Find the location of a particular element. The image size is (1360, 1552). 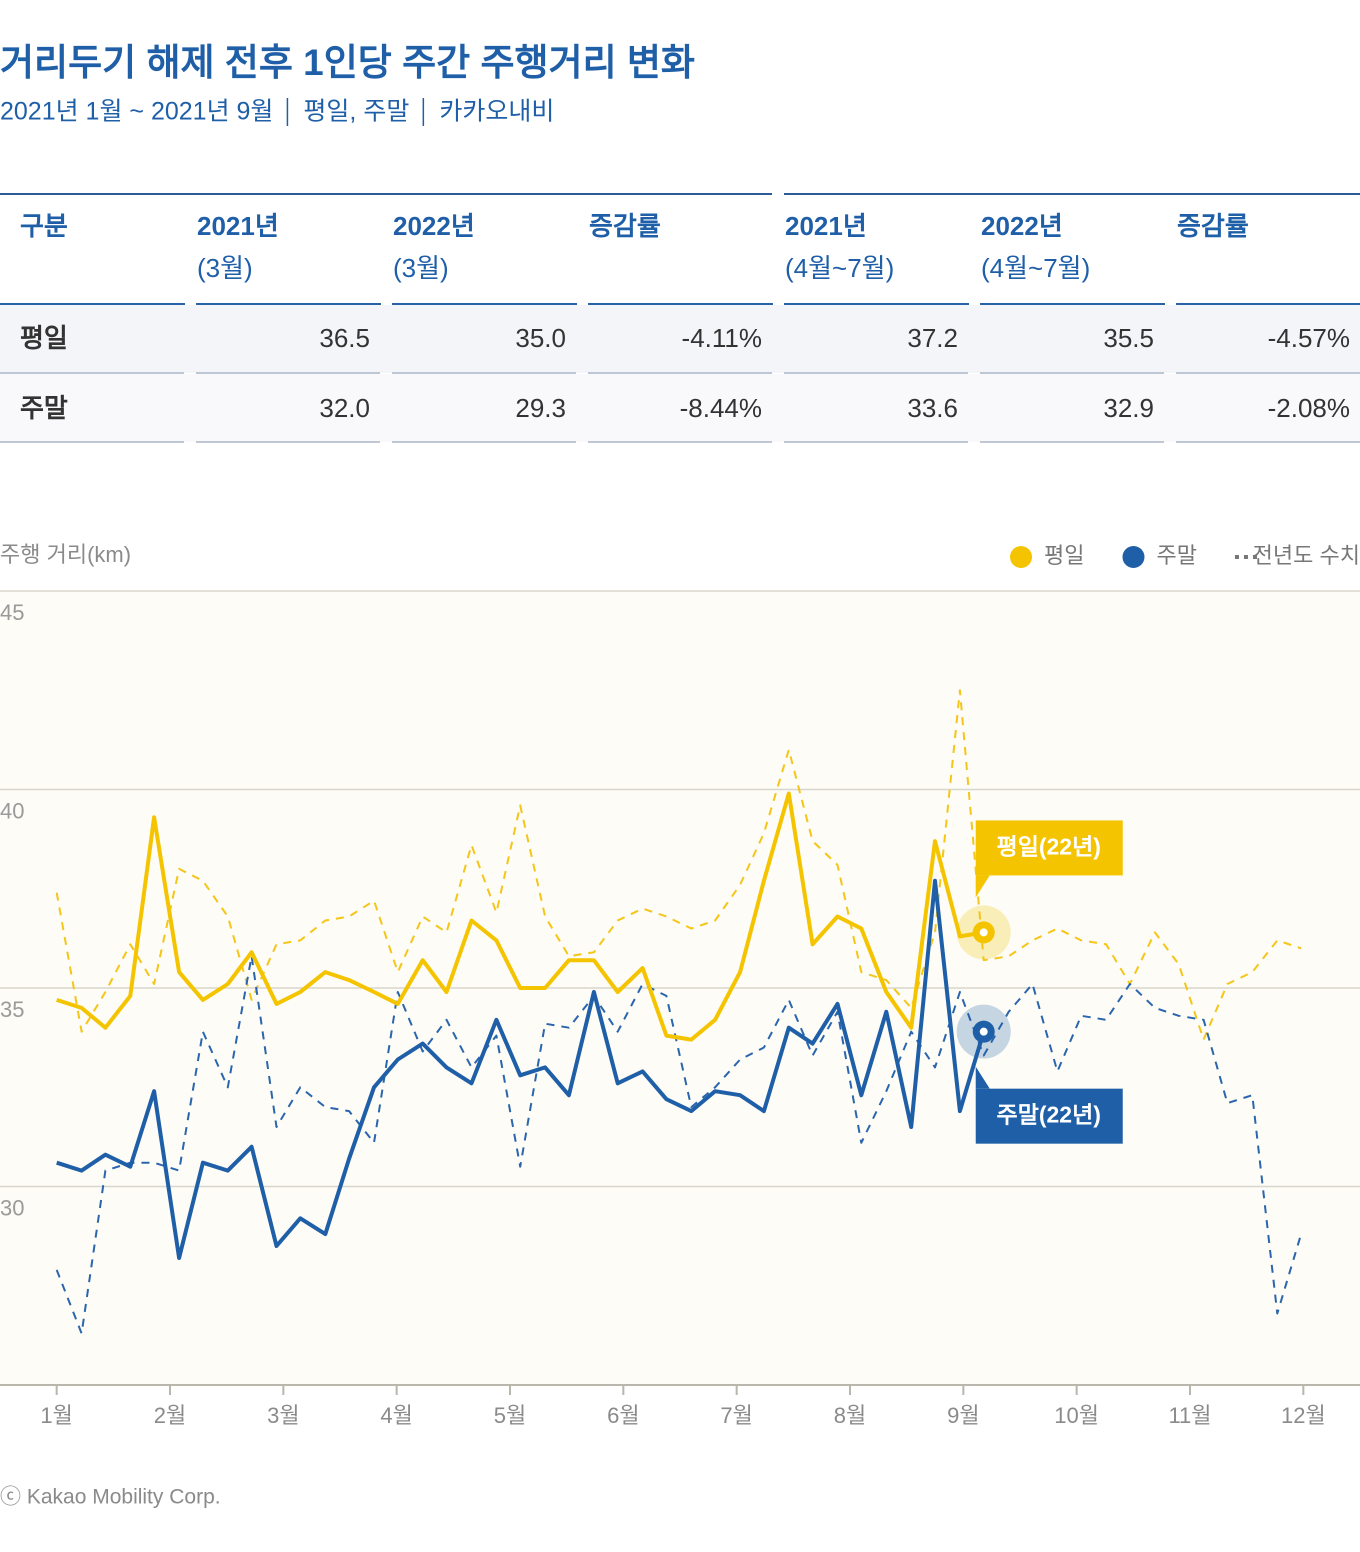

legend-label: 주말 is located at coordinates (1176, 555).